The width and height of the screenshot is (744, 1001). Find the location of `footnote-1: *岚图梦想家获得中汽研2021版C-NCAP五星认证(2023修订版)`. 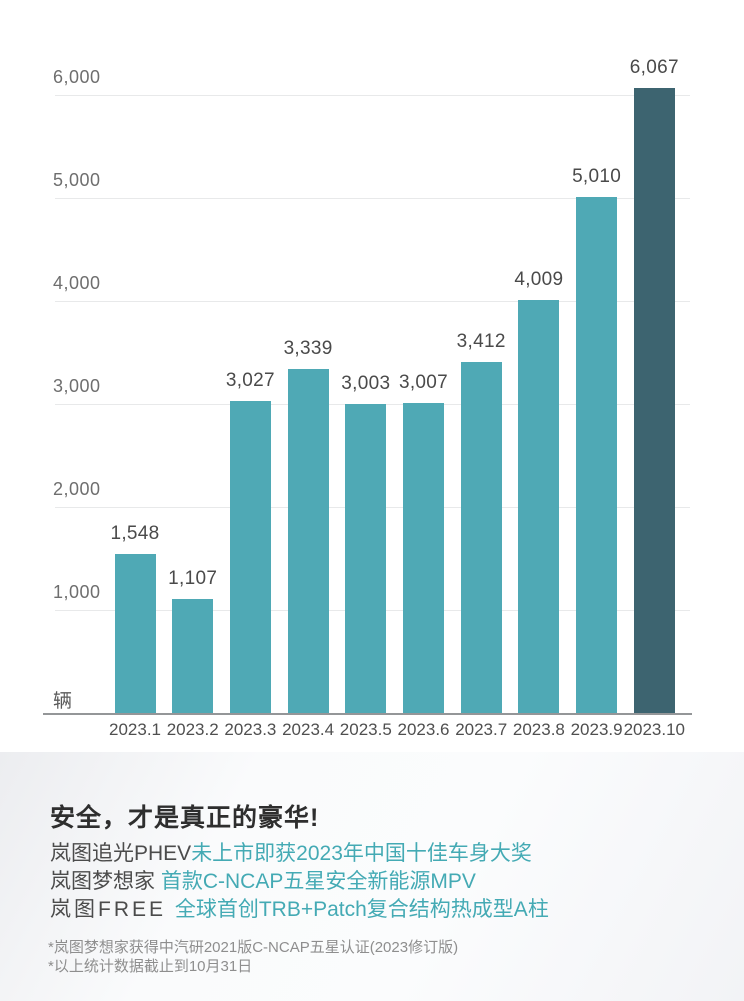

footnote-1: *岚图梦想家获得中汽研2021版C-NCAP五星认证(2023修订版) is located at coordinates (253, 947).